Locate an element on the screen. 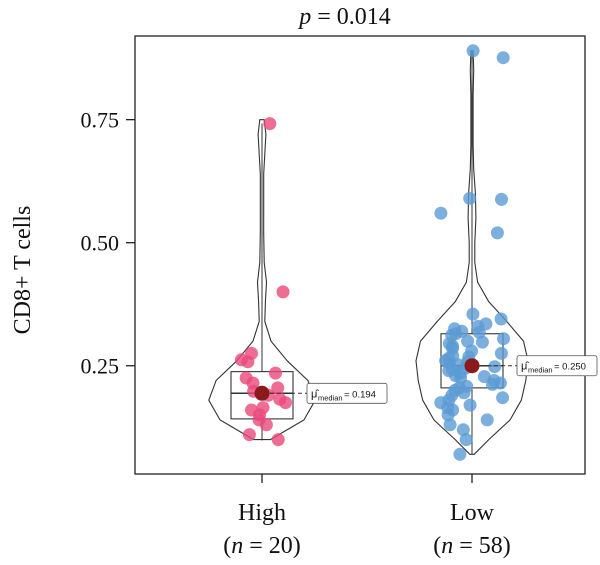  x-tick-label: High is located at coordinates (262, 513).